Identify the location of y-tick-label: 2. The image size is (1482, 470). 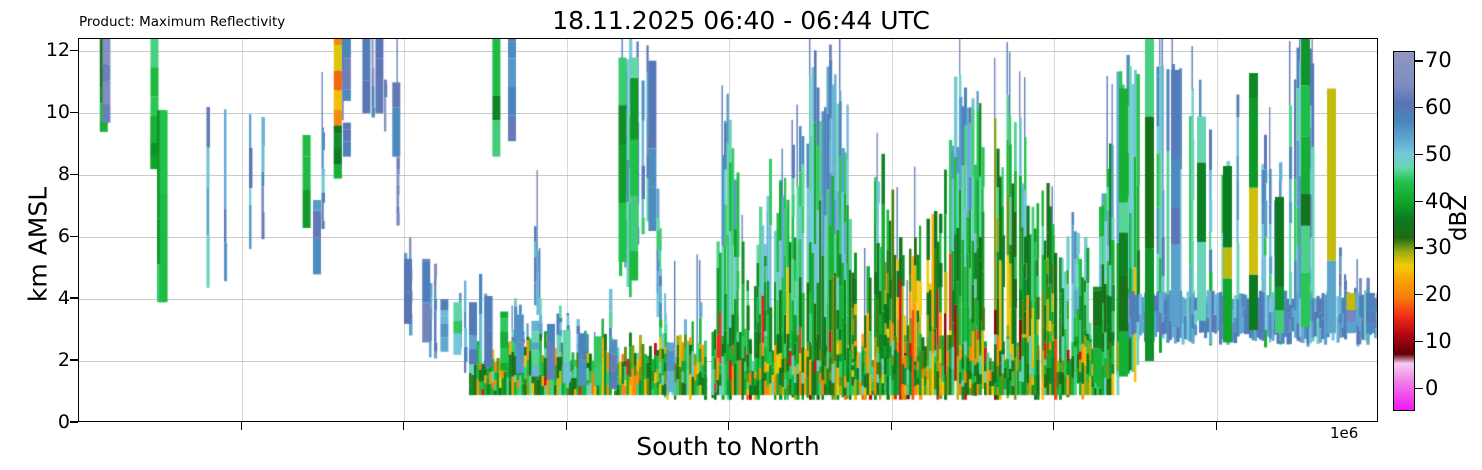
(63, 360).